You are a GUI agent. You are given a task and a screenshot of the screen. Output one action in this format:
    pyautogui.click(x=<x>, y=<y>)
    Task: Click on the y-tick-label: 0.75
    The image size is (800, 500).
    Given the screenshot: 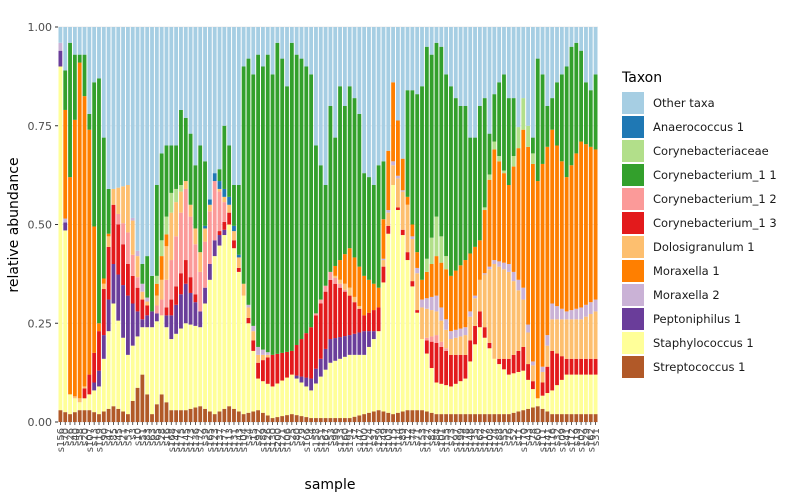 What is the action you would take?
    pyautogui.click(x=40, y=126)
    